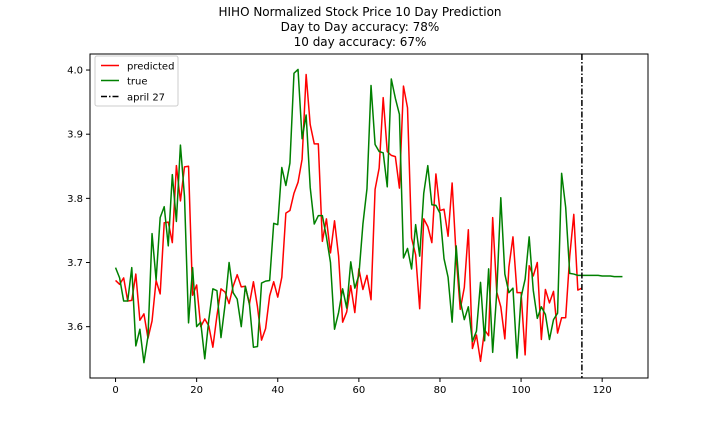 Image resolution: width=720 pixels, height=432 pixels. Describe the element at coordinates (75, 71) in the screenshot. I see `y-tick-label: 4.0` at that location.